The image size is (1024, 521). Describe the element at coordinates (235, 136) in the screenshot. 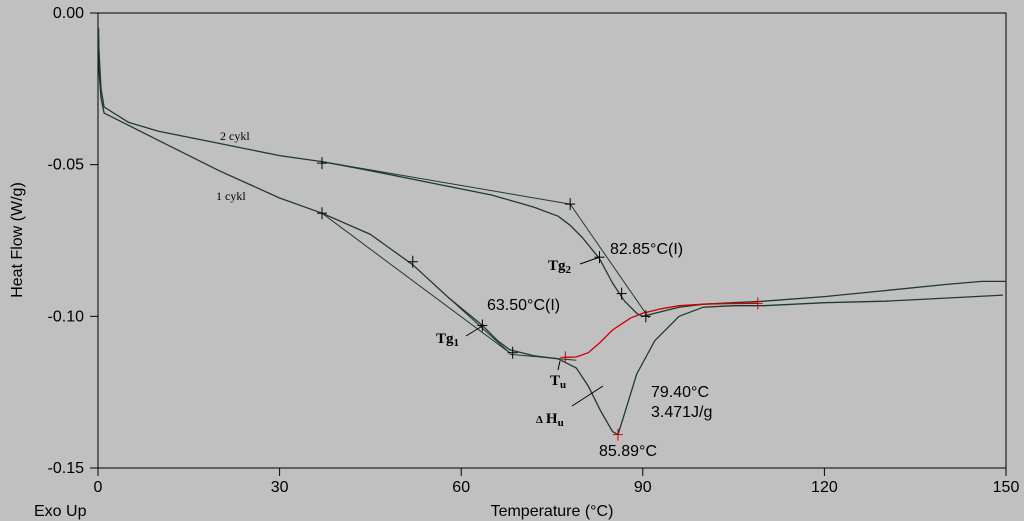

I see `label-cycle-2: 2 cykl` at that location.